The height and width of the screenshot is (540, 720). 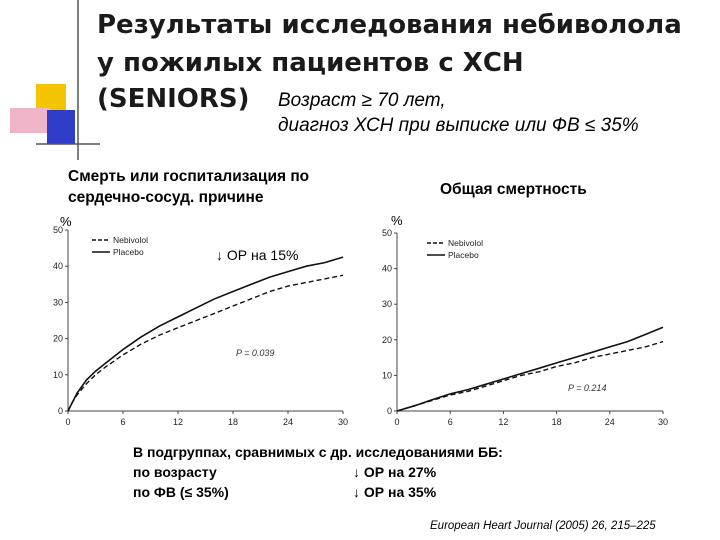 What do you see at coordinates (400, 472) in the screenshot?
I see `subgroup-age-text: ОР на 27%` at bounding box center [400, 472].